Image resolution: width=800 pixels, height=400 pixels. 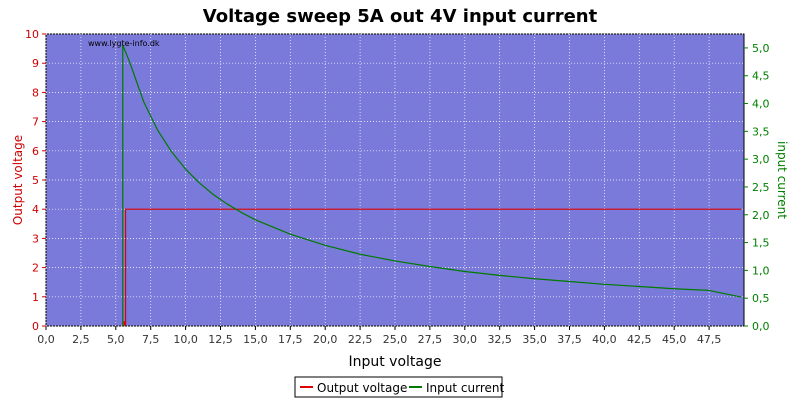 I want to click on y-right-tick-label: 5,0, so click(x=761, y=48).